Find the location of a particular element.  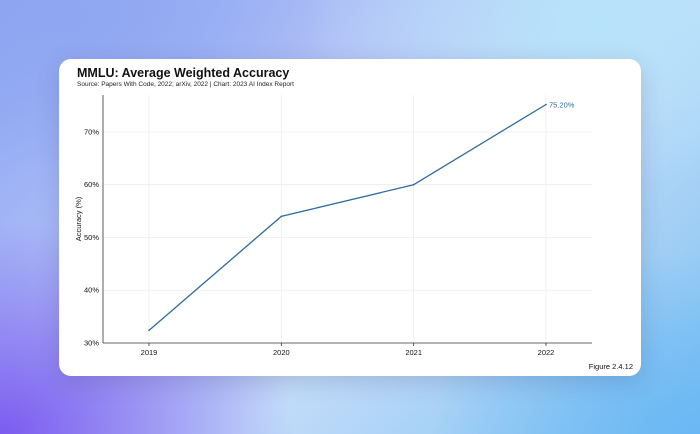

y-tick-label: 70% is located at coordinates (91, 131).